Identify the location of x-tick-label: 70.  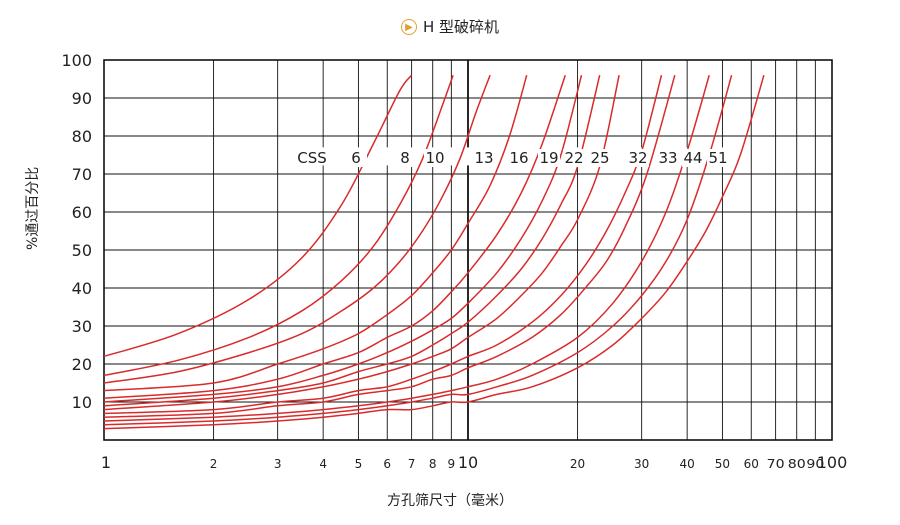
(776, 464).